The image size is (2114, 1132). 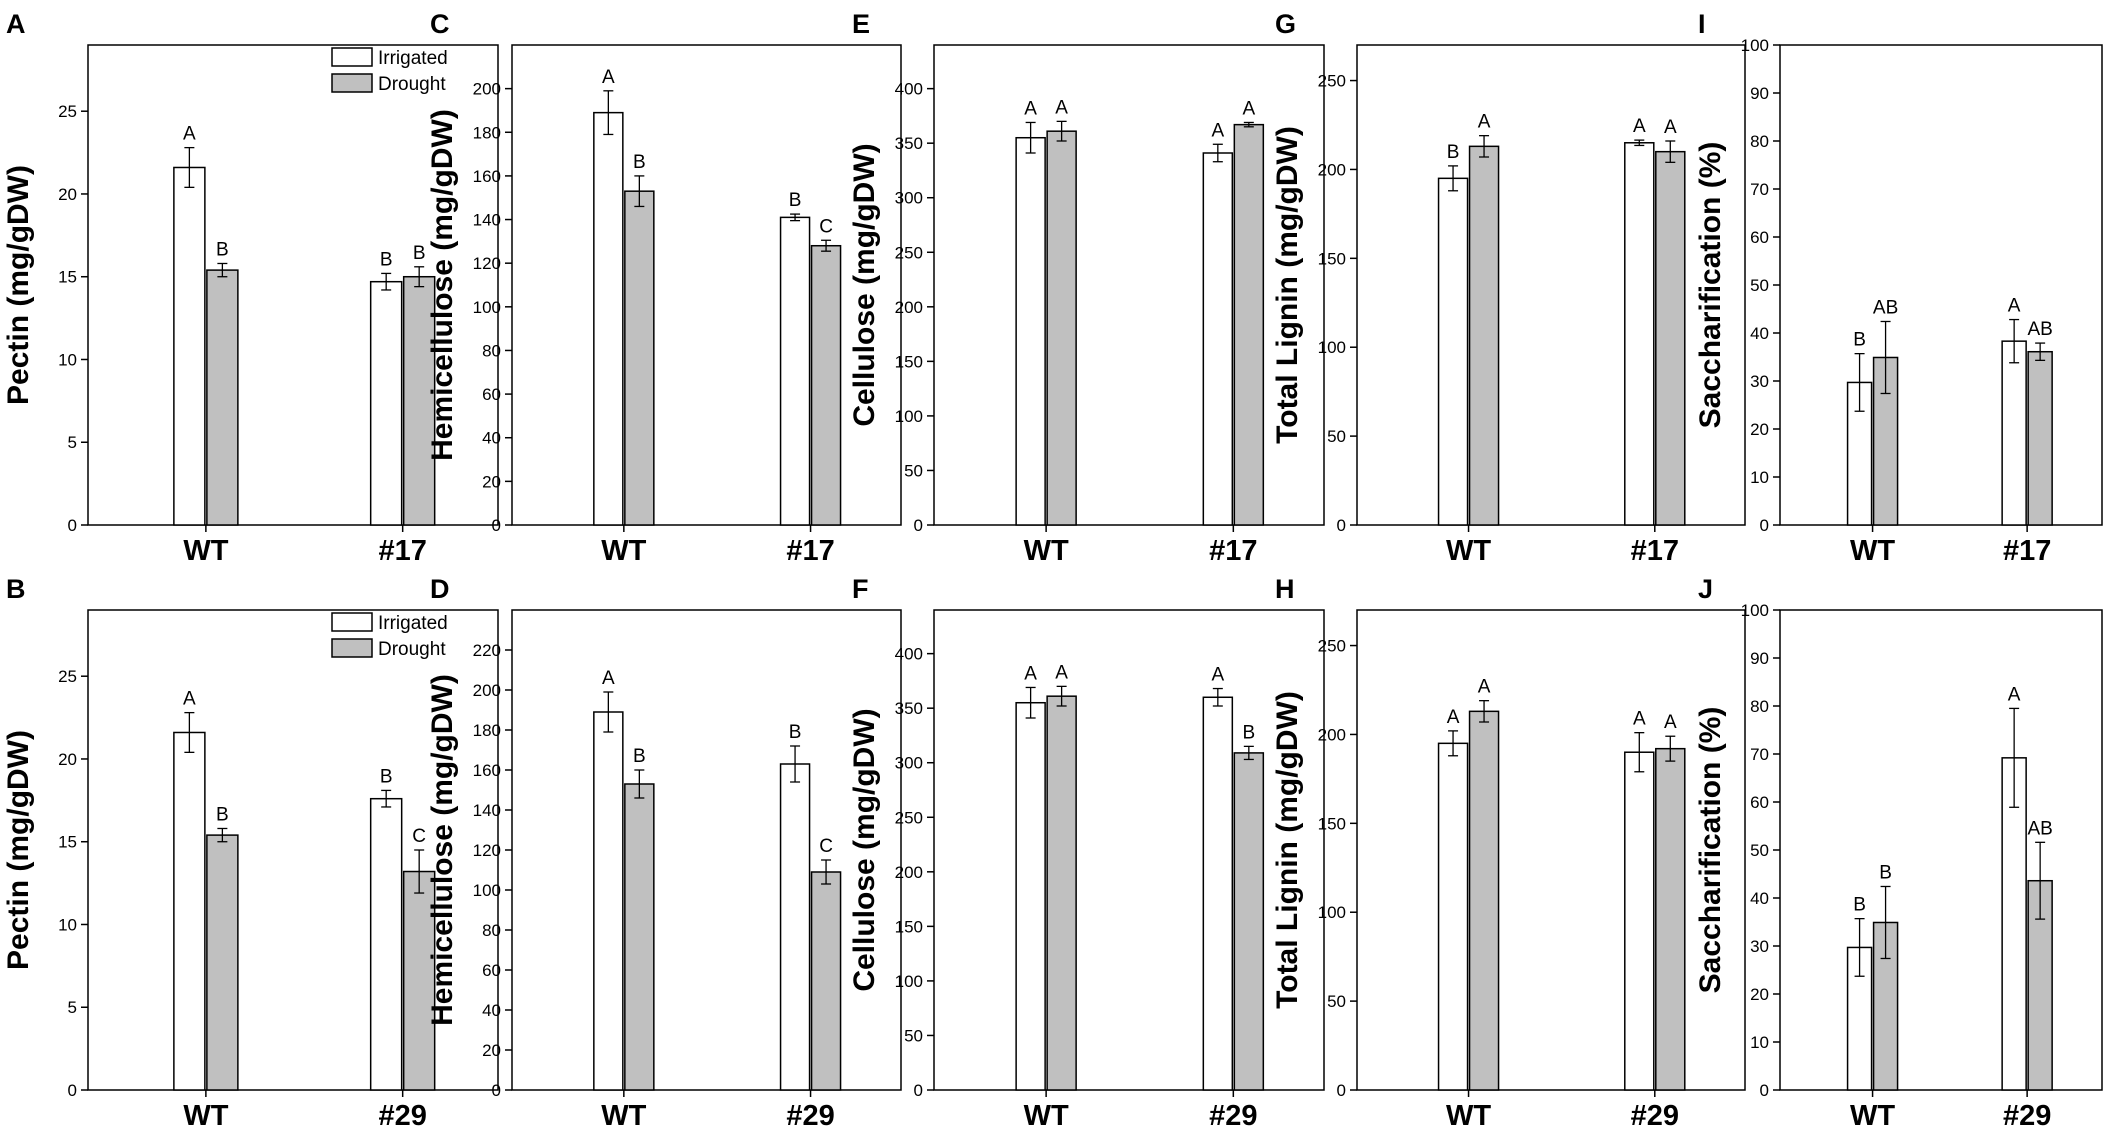 I want to click on y-axis-label: Hemicellulose (mg/gDW), so click(x=442, y=850).